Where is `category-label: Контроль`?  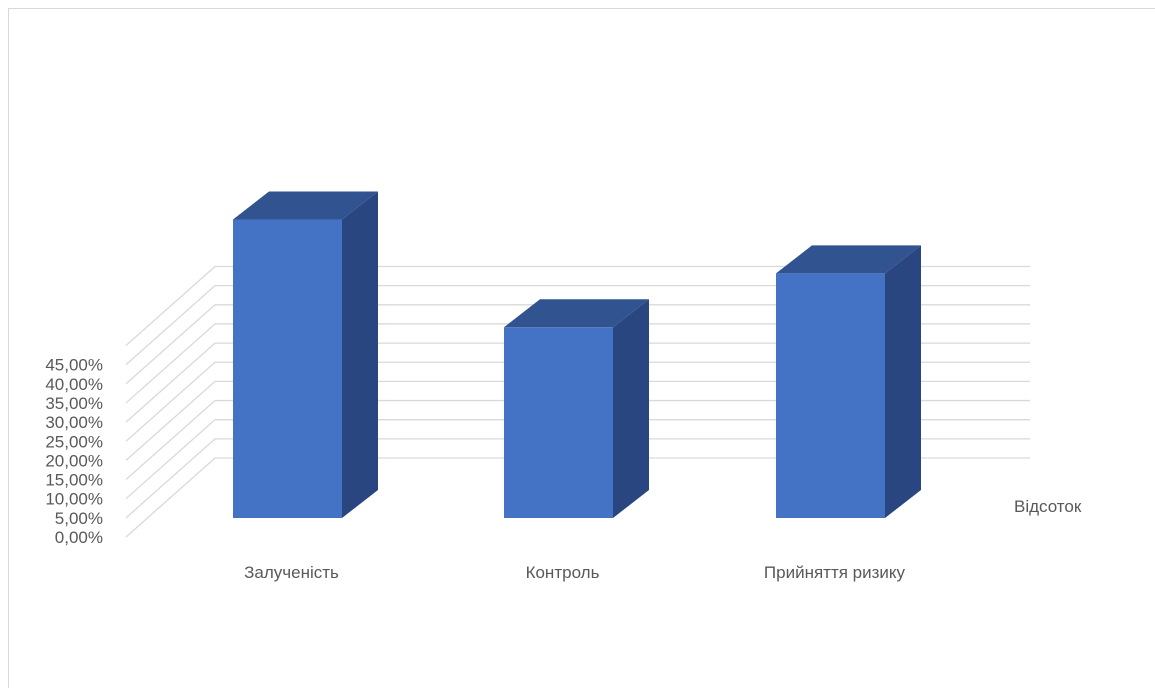
category-label: Контроль is located at coordinates (563, 572).